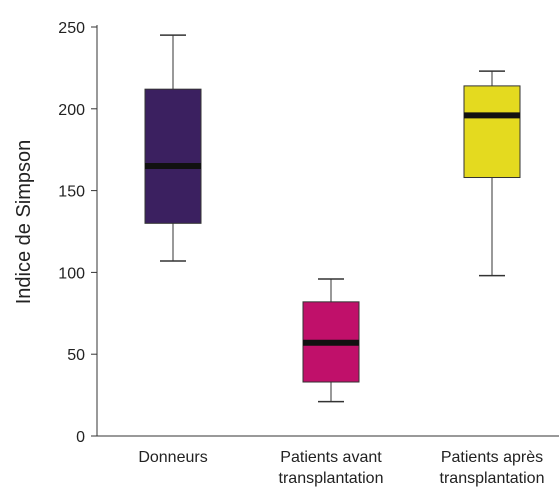 This screenshot has height=488, width=559. Describe the element at coordinates (71, 273) in the screenshot. I see `y-tick-label: 100` at that location.